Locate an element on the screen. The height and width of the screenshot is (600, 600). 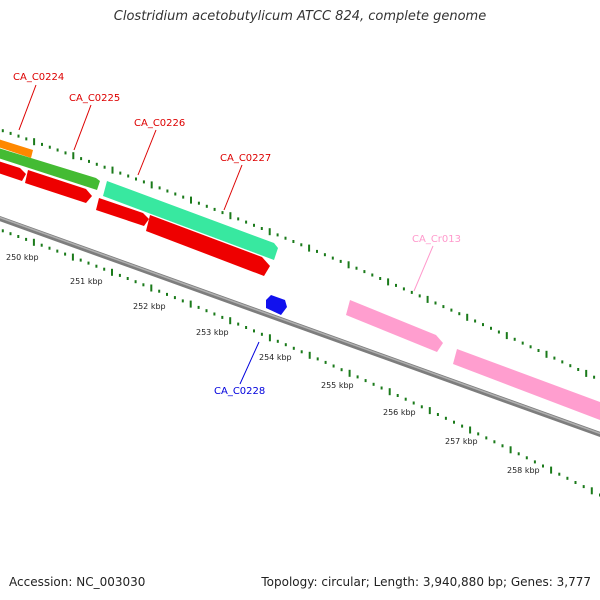
gene-feature-teal is located at coordinates (190, 220).